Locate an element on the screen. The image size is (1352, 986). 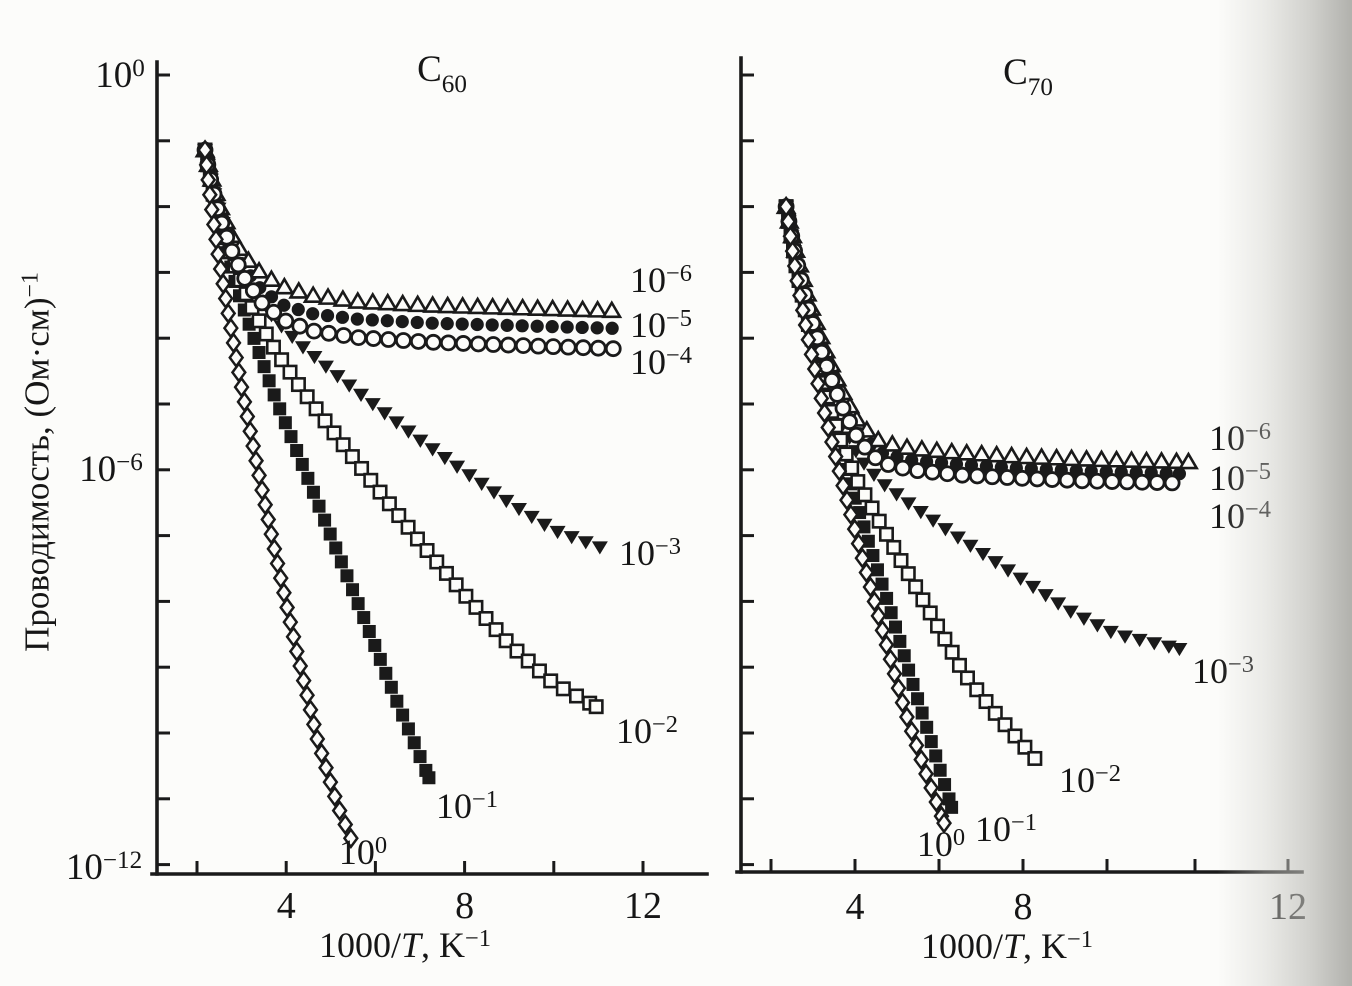
panel-1-series-label-exponent: 0 is located at coordinates (959, 837).